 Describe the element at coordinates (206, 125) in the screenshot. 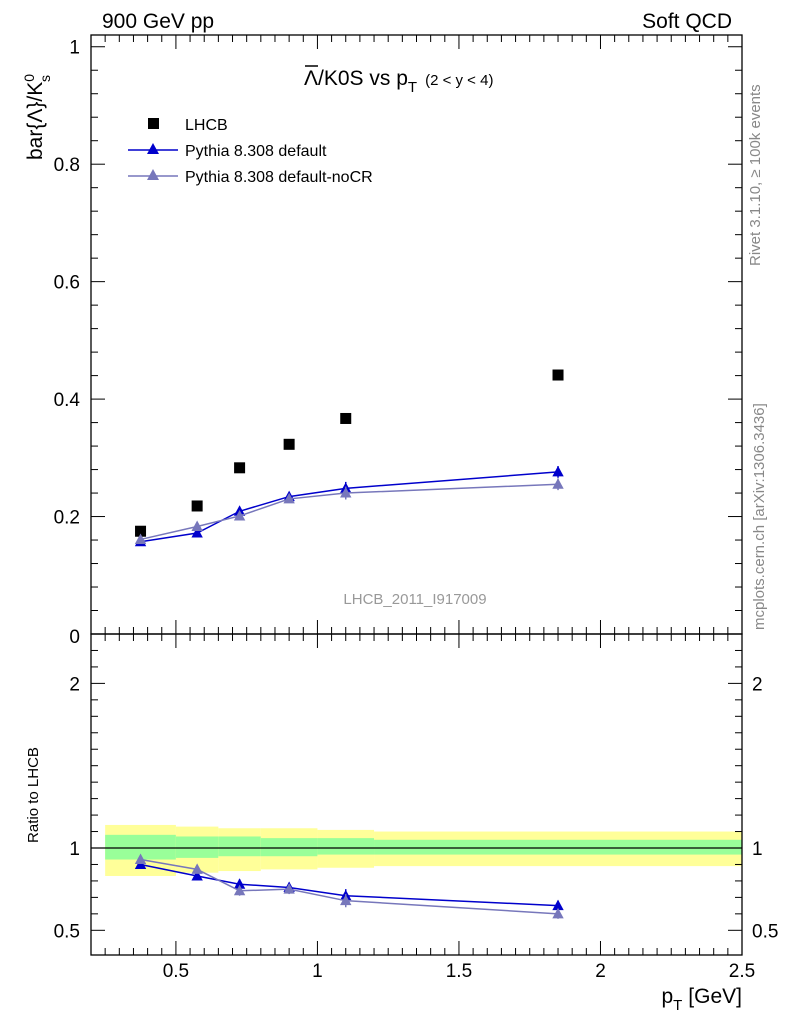

I see `legend-label-lhcb: LHCB` at that location.